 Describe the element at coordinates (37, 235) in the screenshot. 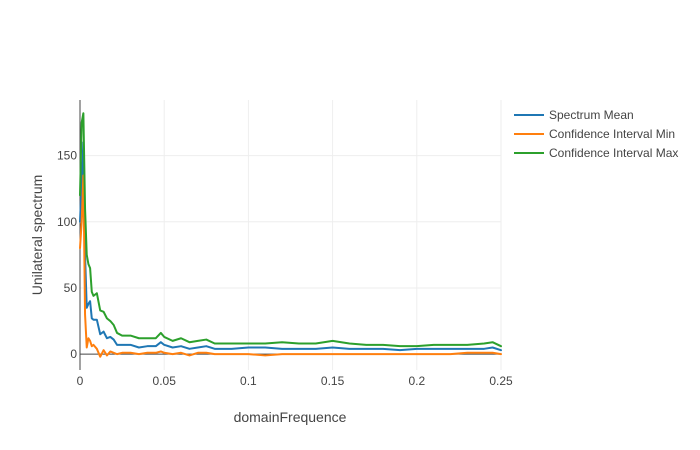

I see `y-axis-title: Unilateral spectrum` at that location.